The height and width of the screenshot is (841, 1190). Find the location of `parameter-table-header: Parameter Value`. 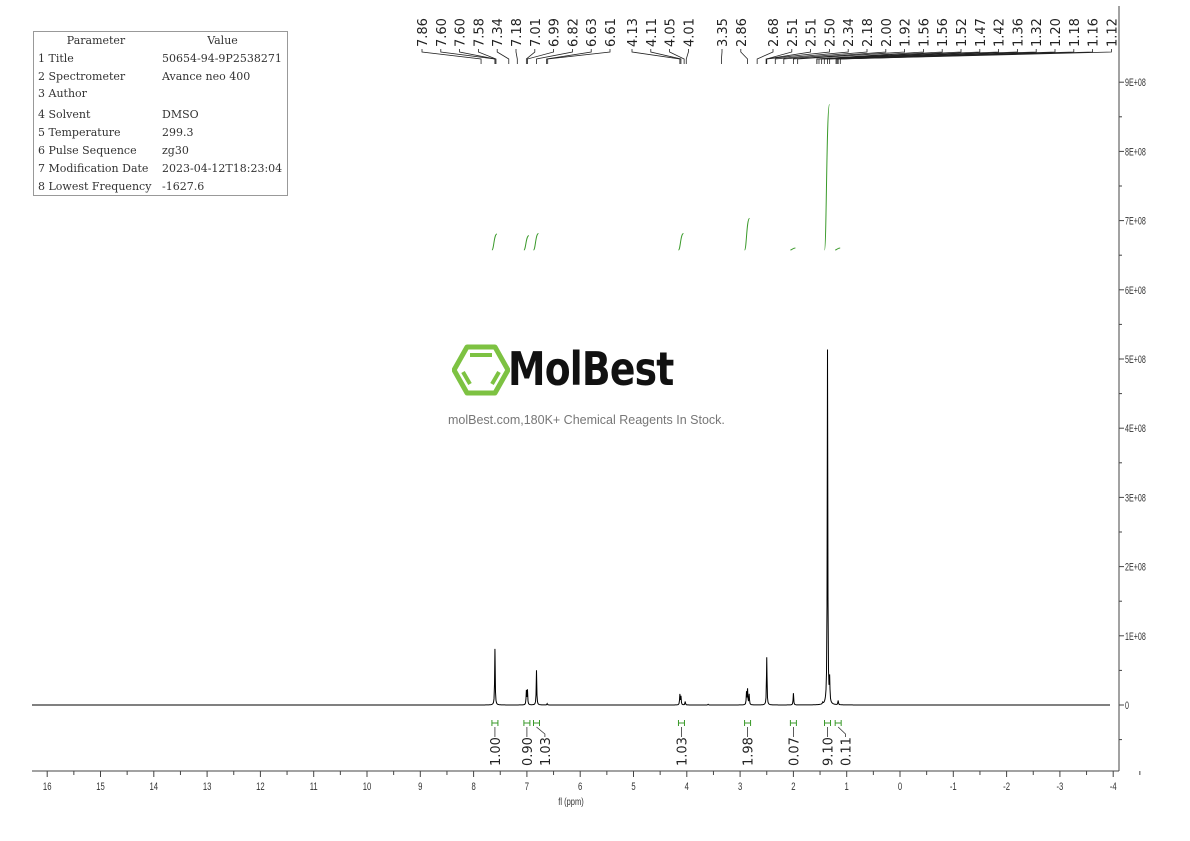

parameter-table-header: Parameter Value is located at coordinates (160, 41).